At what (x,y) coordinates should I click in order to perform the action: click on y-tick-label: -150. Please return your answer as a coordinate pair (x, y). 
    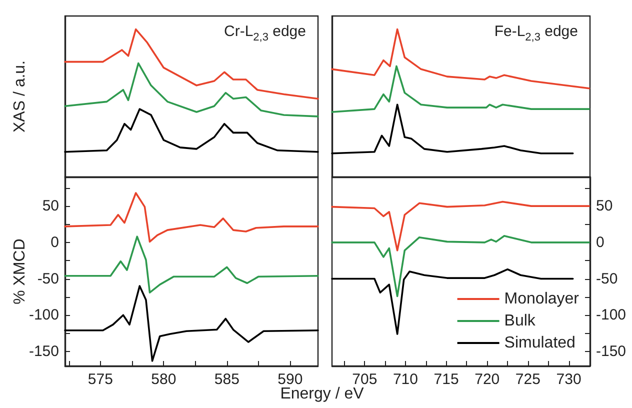
    Looking at the image, I should click on (43, 351).